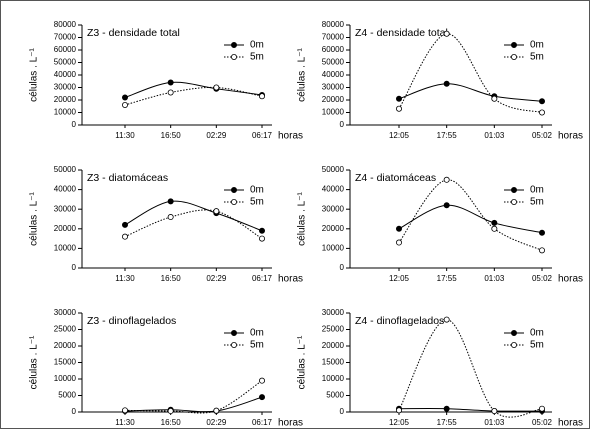  Describe the element at coordinates (131, 321) in the screenshot. I see `panel-title: Z3 - dinoflagelados` at that location.